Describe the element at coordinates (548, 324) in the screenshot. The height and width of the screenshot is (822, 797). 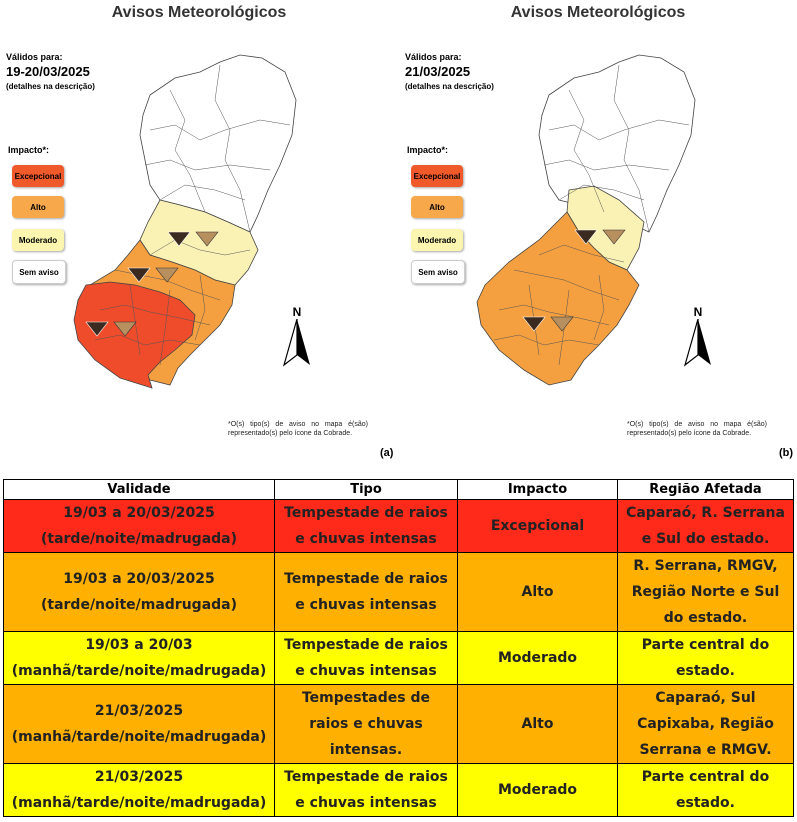
I see `storm-rain-icon-b2` at that location.